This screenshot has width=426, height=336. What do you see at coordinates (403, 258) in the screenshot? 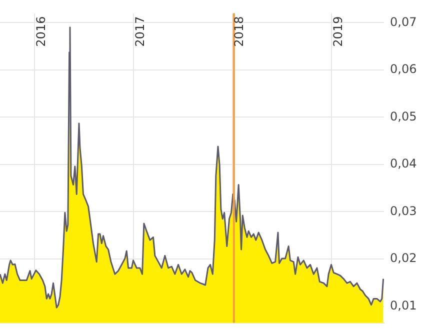
I see `y-tick-label: 0,02` at bounding box center [403, 258].